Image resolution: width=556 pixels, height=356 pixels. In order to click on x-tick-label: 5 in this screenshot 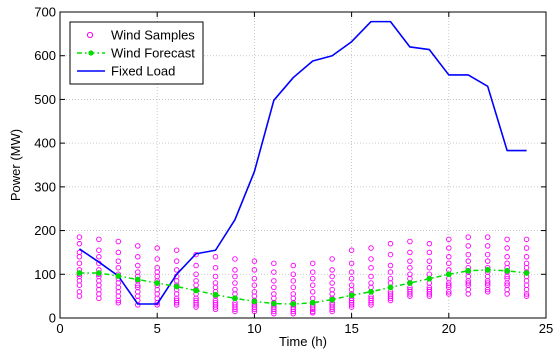, I will do `click(157, 328)`.